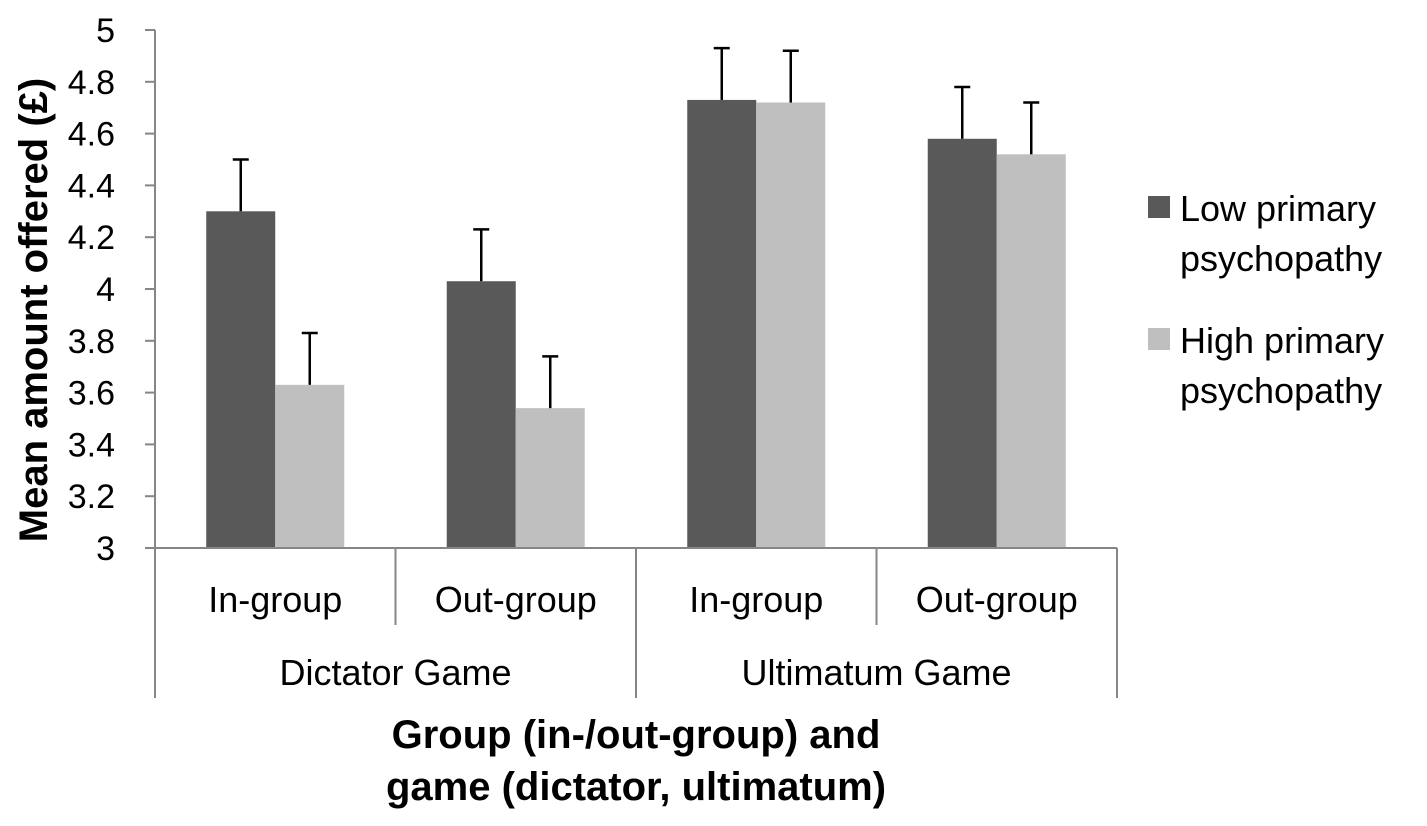  I want to click on y-tick-label: 3.4, so click(91, 445).